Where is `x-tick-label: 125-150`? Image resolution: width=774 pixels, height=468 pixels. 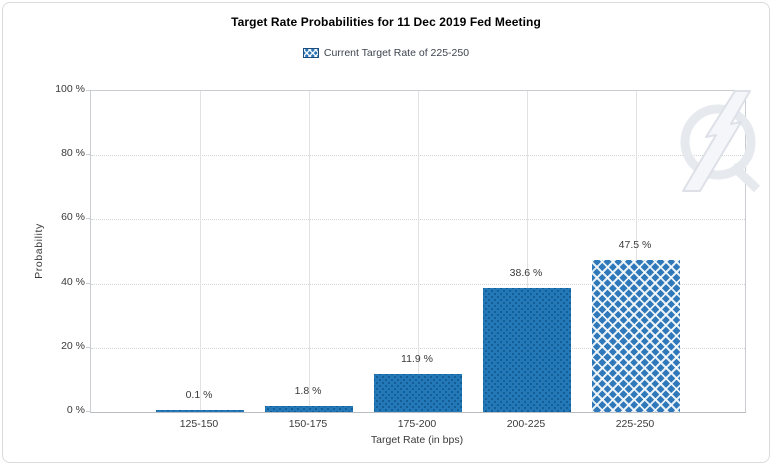
x-tick-label: 125-150 is located at coordinates (199, 424).